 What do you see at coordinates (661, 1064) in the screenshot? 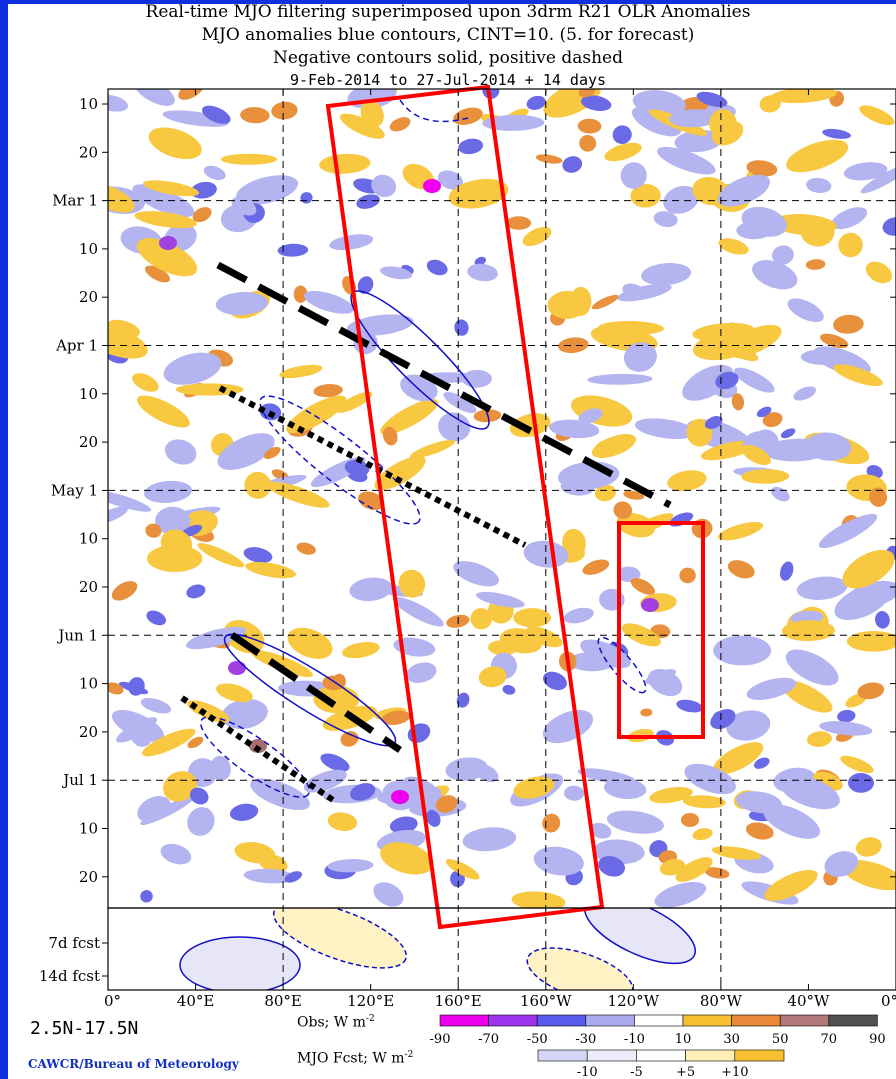
I see `legend-fcst: -10 -5 +5 +10` at bounding box center [661, 1064].